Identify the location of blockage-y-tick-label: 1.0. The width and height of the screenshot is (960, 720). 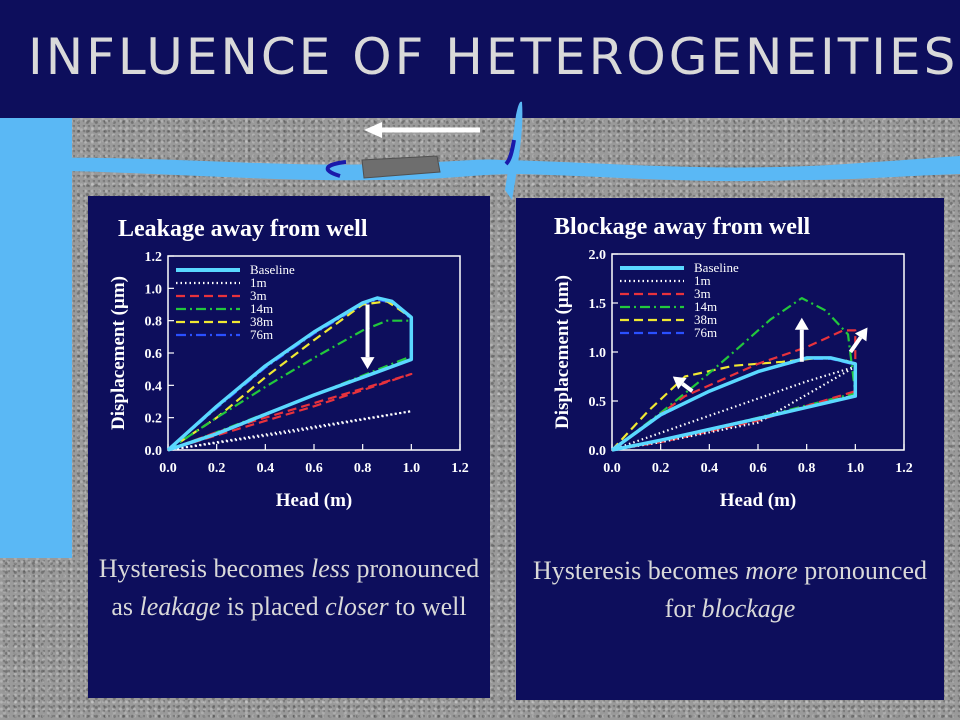
(598, 353).